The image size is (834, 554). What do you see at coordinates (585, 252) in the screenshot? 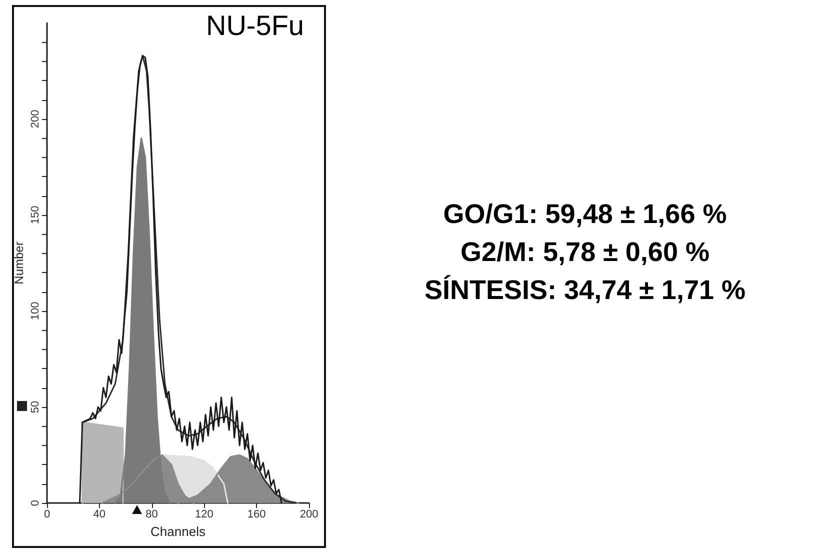
I see `text: G2/M: 5,78 ± 0,60 %` at bounding box center [585, 252].